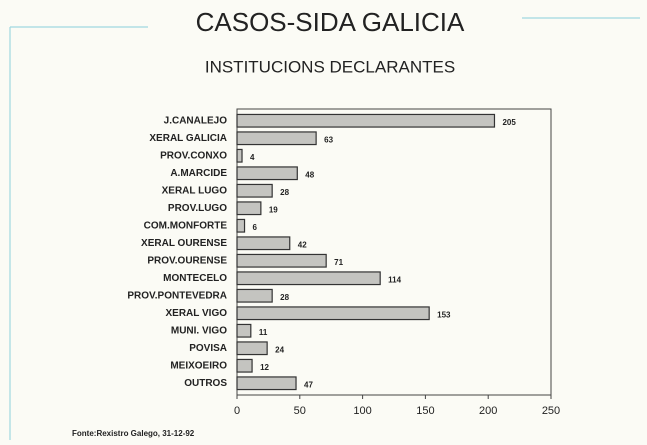  What do you see at coordinates (184, 243) in the screenshot?
I see `y-tick-label: XERAL OURENSE` at bounding box center [184, 243].